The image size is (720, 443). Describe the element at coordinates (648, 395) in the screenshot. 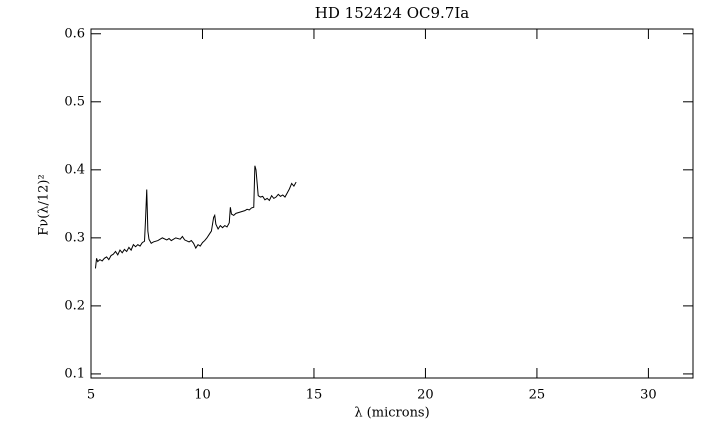

I see `x-tick-label: 30` at that location.